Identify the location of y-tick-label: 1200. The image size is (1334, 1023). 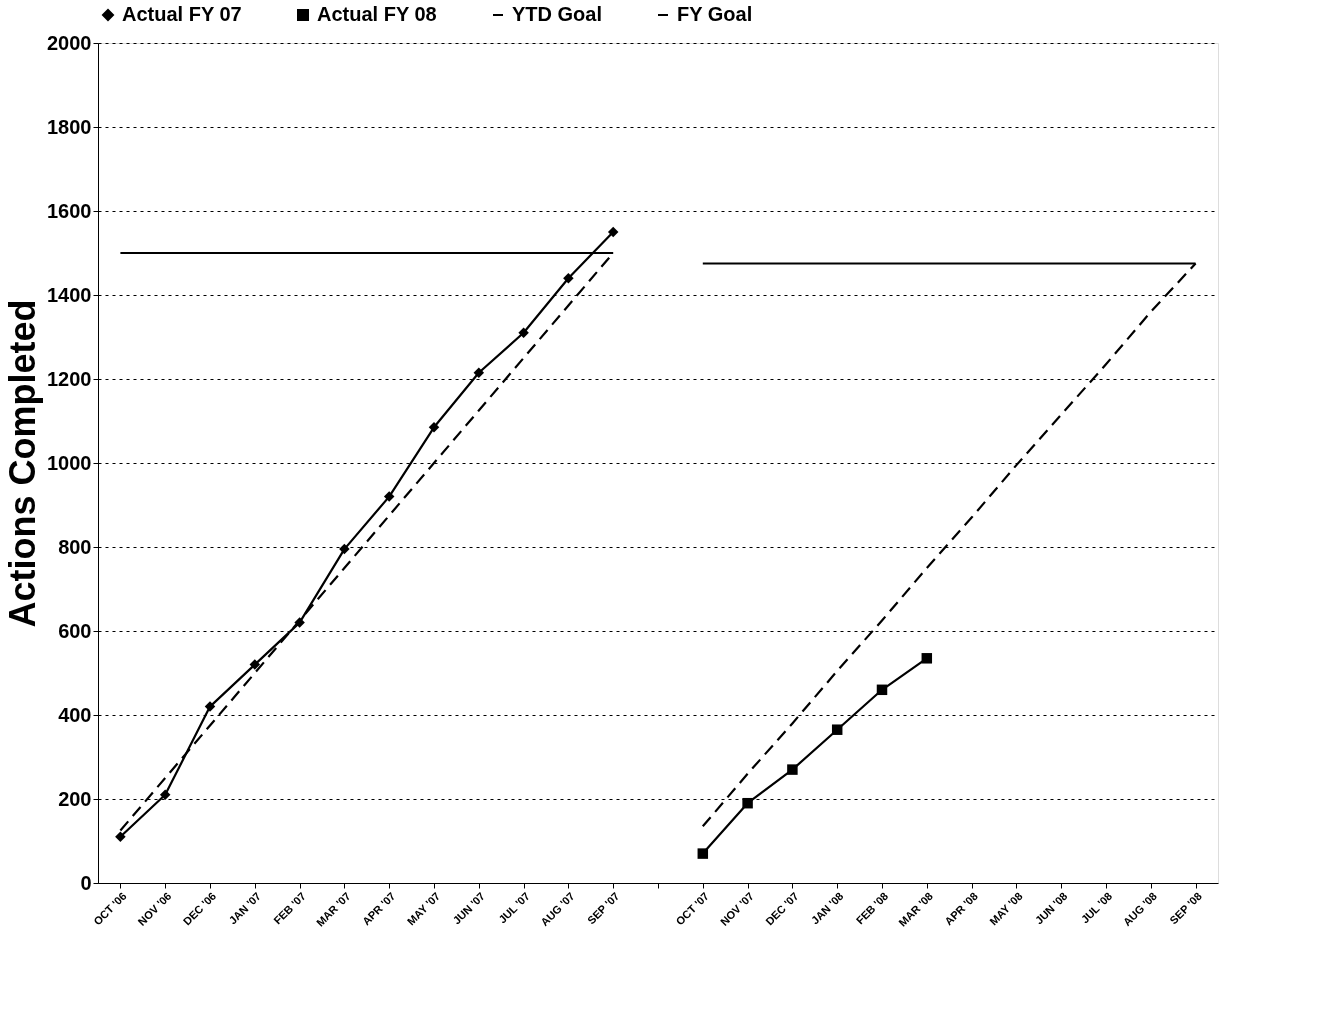
(69, 378).